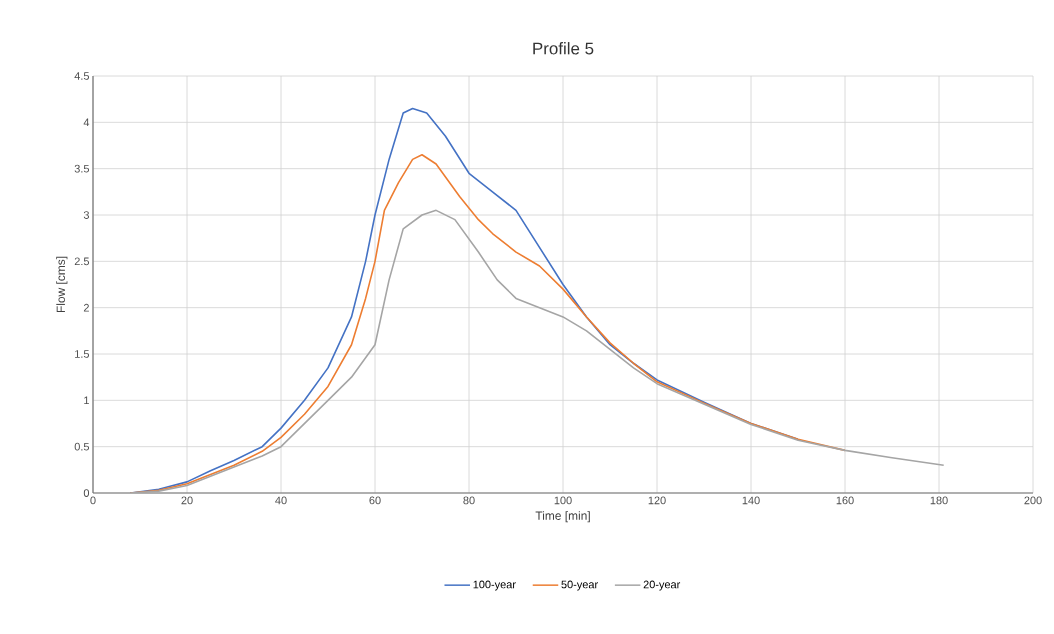  Describe the element at coordinates (82, 261) in the screenshot. I see `y-tick-label: 2.5` at that location.